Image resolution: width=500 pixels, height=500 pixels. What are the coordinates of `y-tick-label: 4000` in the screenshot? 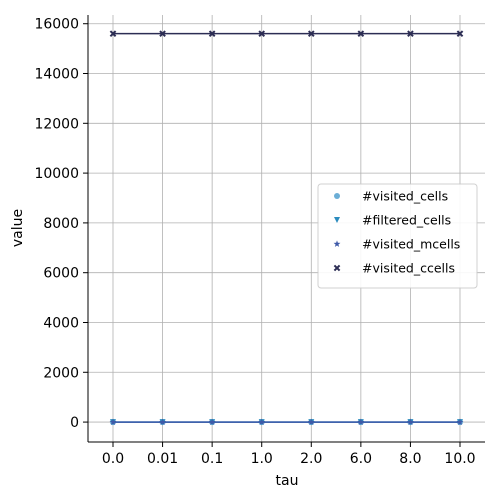 It's located at (61, 323).